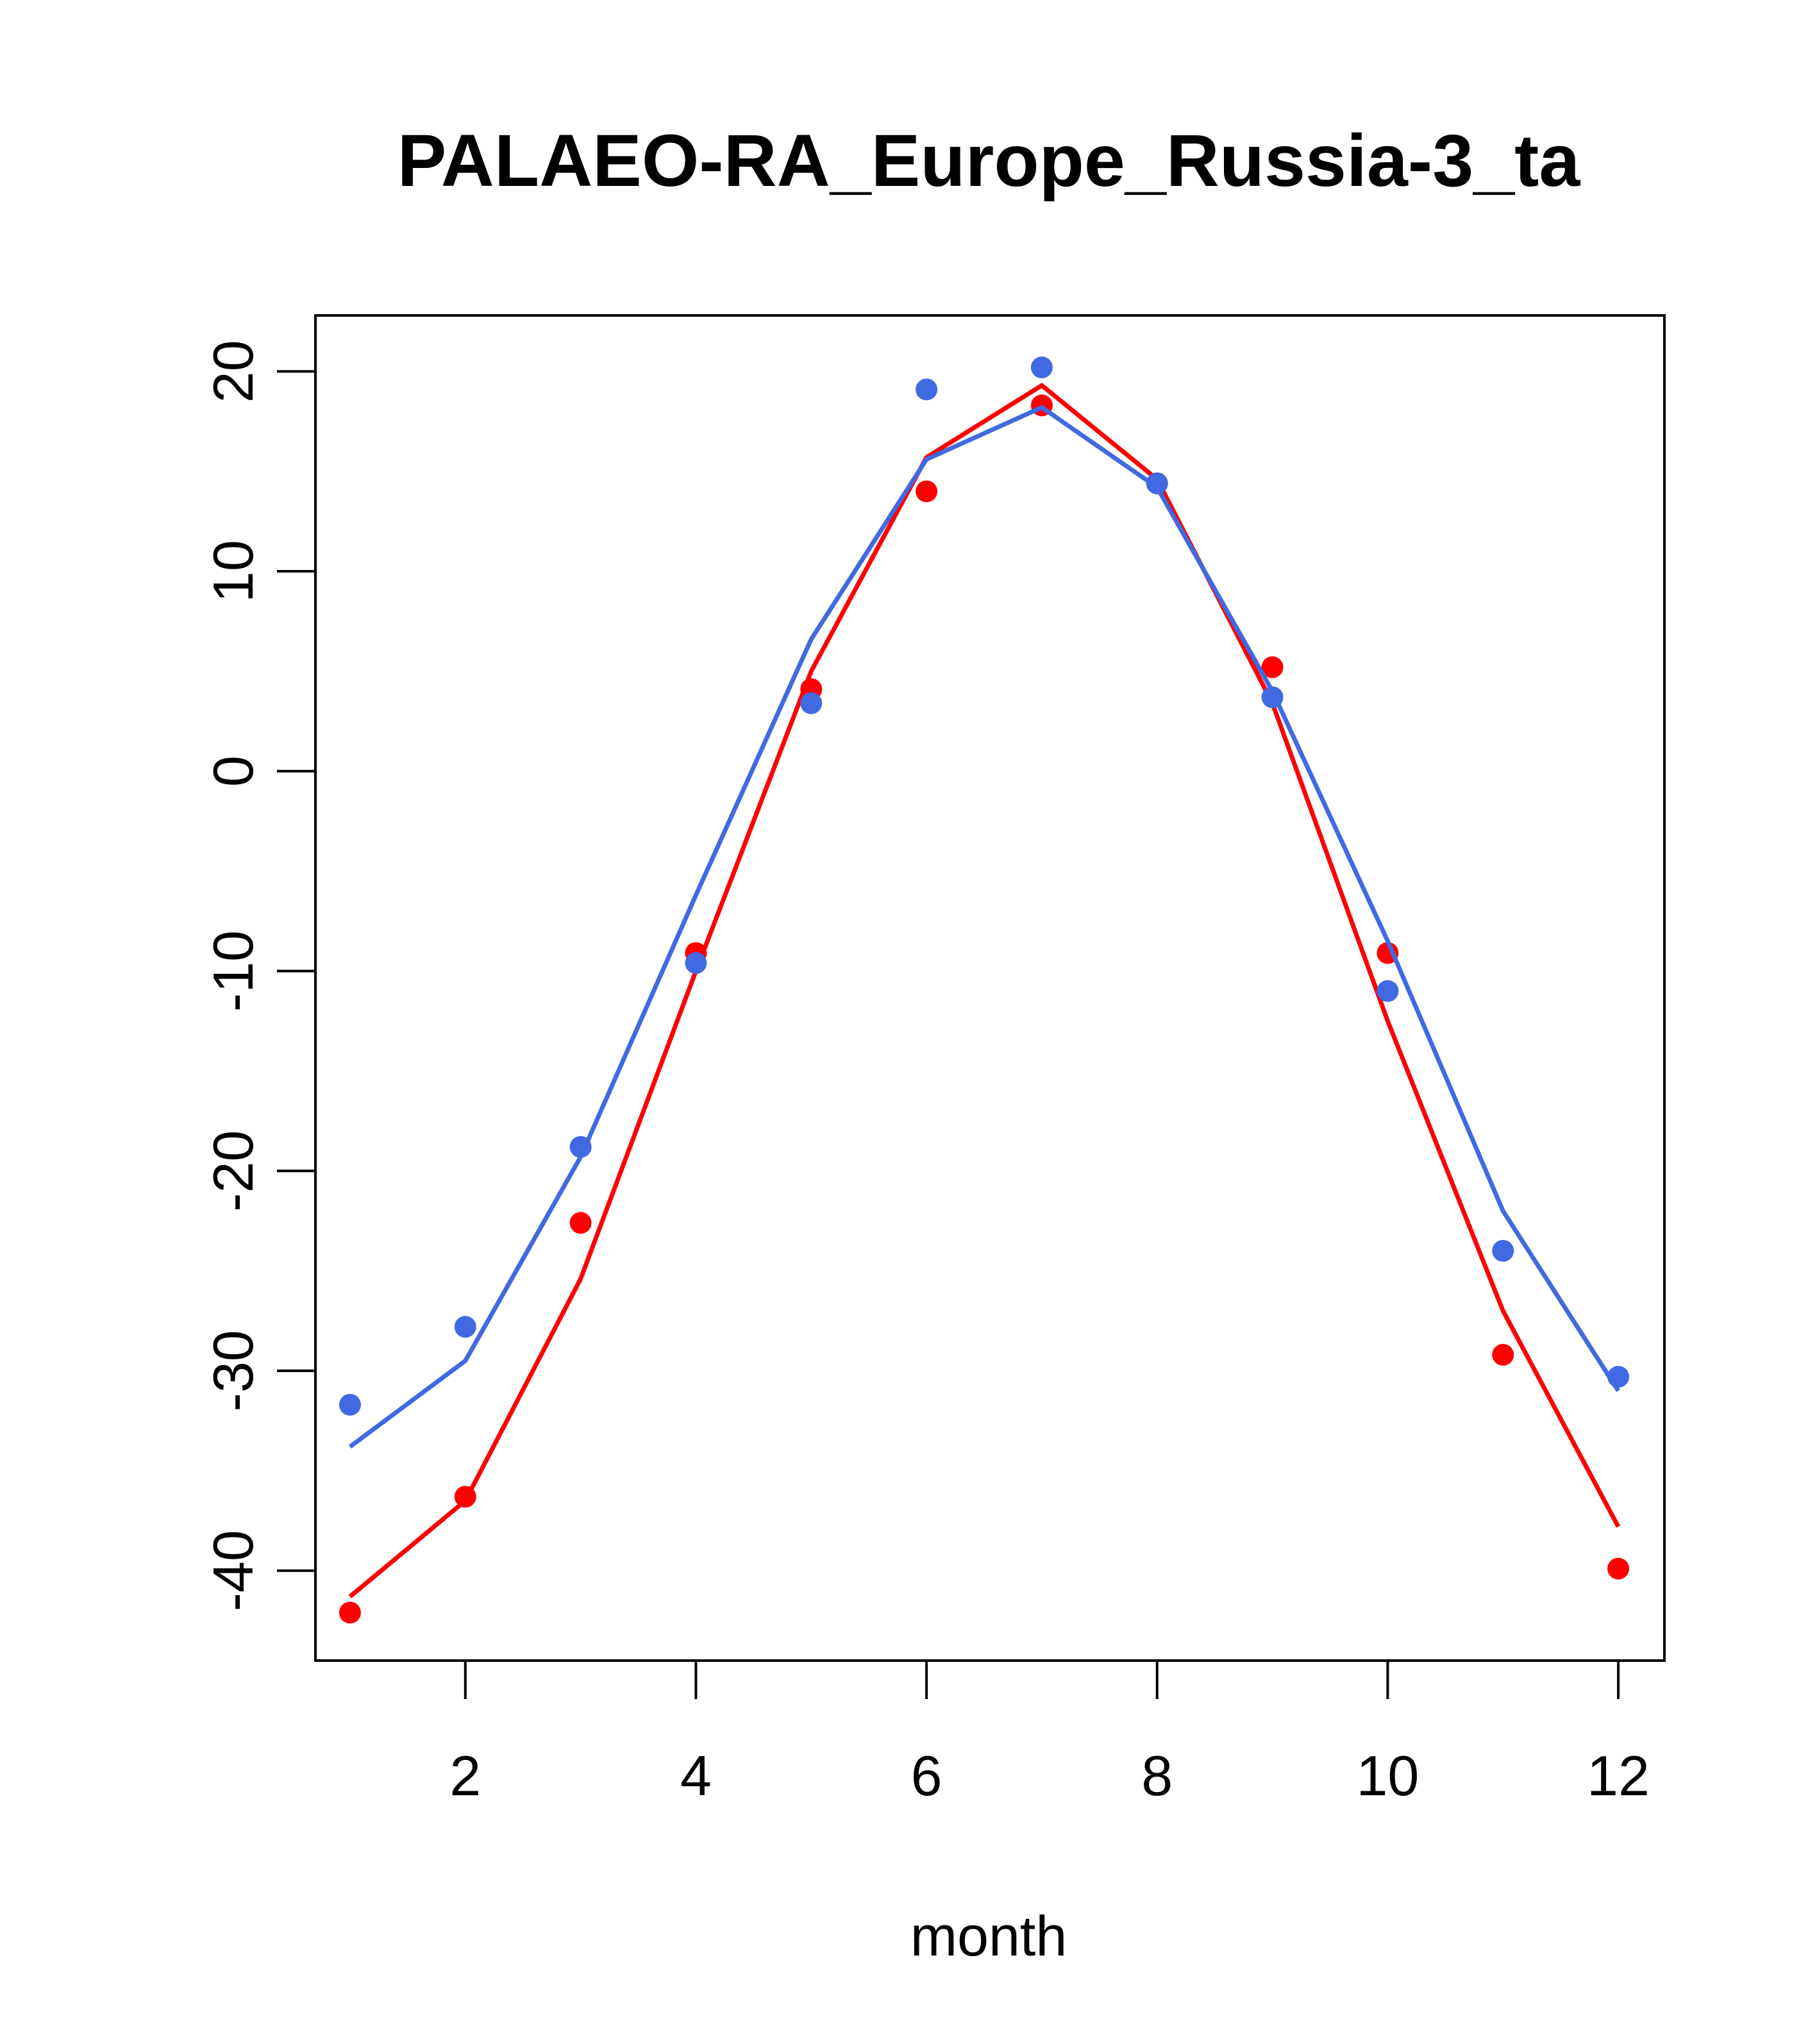 The width and height of the screenshot is (1817, 2044). I want to click on y-axis: -40 -30 -20 -10 0 10 20, so click(259, 976).